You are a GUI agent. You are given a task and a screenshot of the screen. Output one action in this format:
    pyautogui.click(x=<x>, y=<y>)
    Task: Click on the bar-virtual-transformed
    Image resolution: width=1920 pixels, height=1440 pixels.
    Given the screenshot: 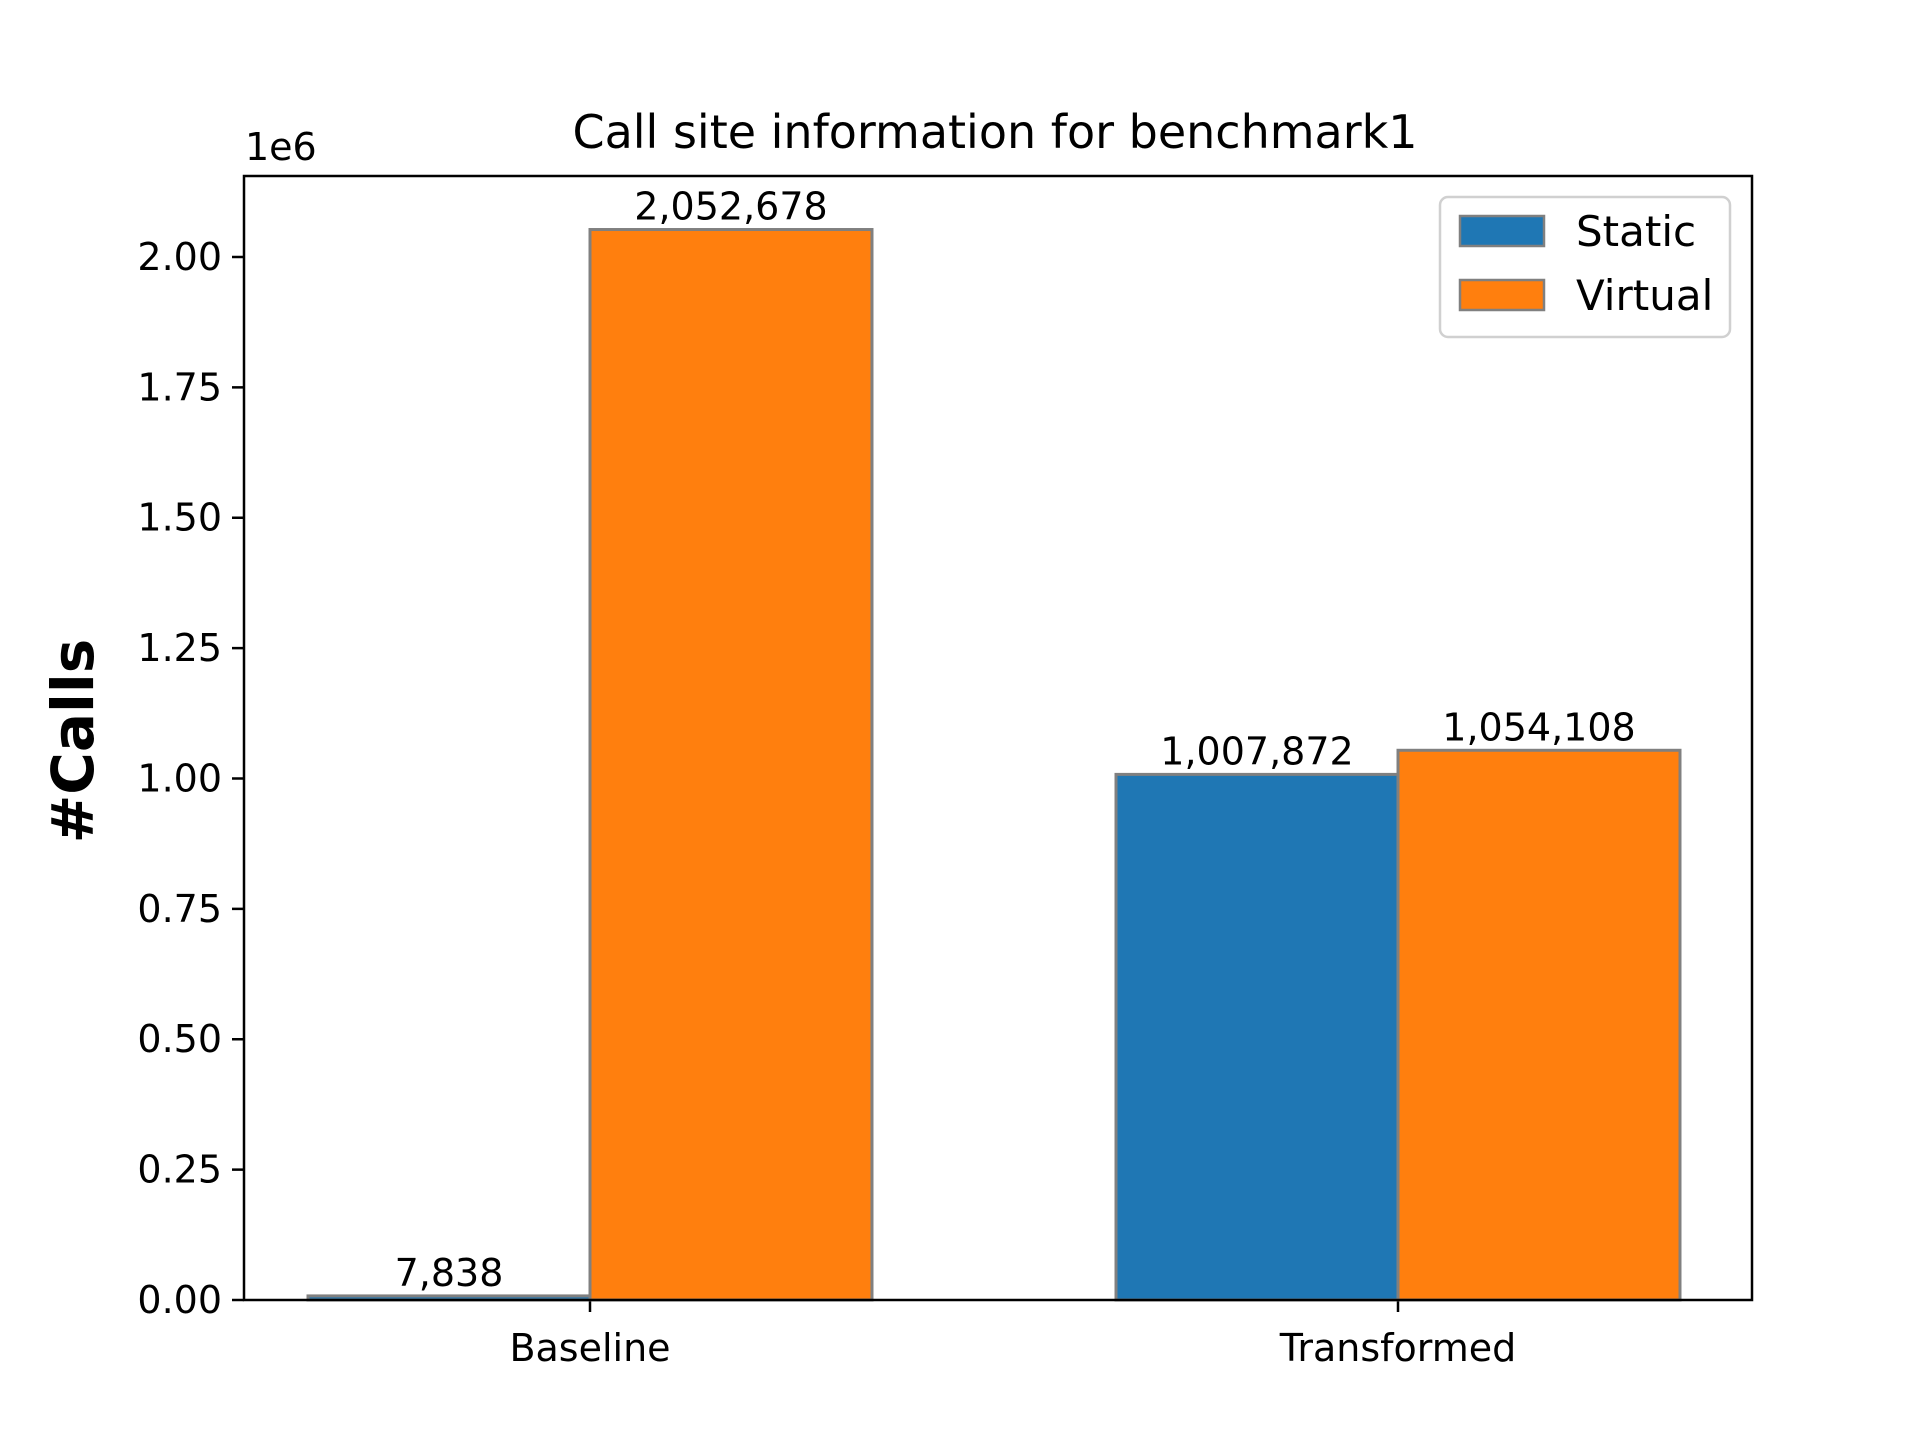 What is the action you would take?
    pyautogui.click(x=1539, y=1025)
    